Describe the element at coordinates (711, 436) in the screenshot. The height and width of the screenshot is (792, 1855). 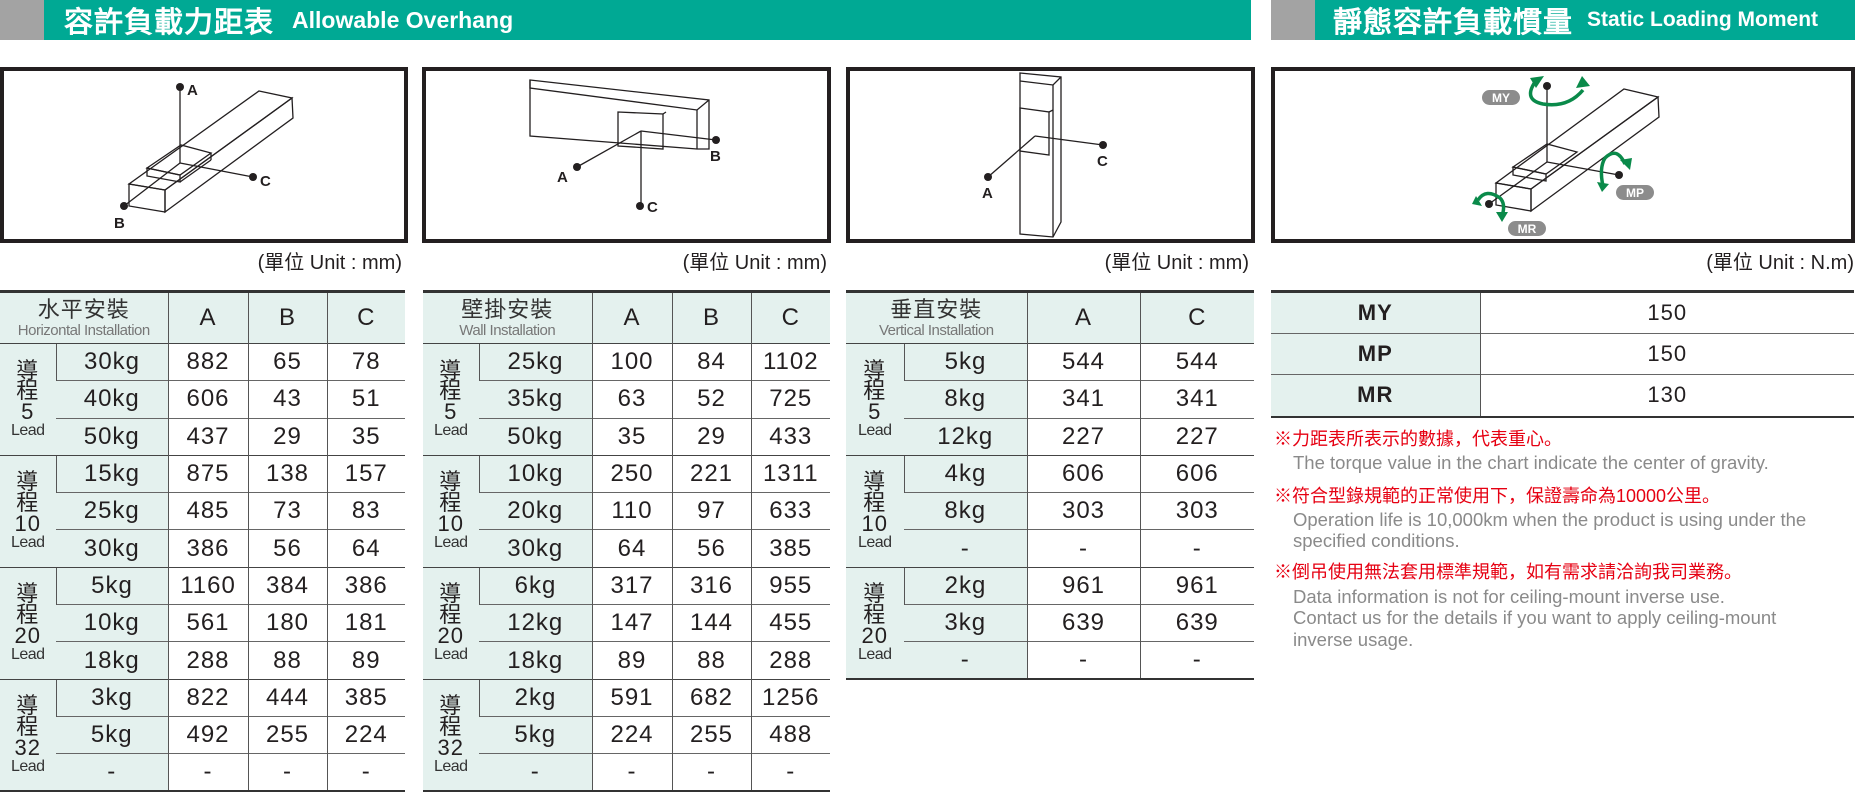
I see `value-cell: 29` at that location.